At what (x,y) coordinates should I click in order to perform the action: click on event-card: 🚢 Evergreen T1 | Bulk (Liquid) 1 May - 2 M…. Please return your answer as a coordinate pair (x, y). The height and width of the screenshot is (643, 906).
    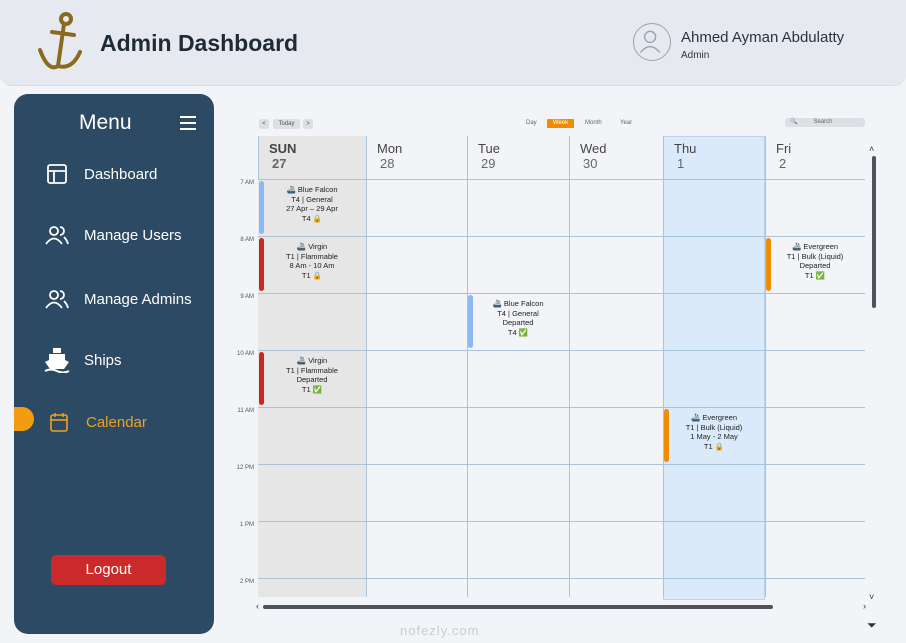
    Looking at the image, I should click on (714, 435).